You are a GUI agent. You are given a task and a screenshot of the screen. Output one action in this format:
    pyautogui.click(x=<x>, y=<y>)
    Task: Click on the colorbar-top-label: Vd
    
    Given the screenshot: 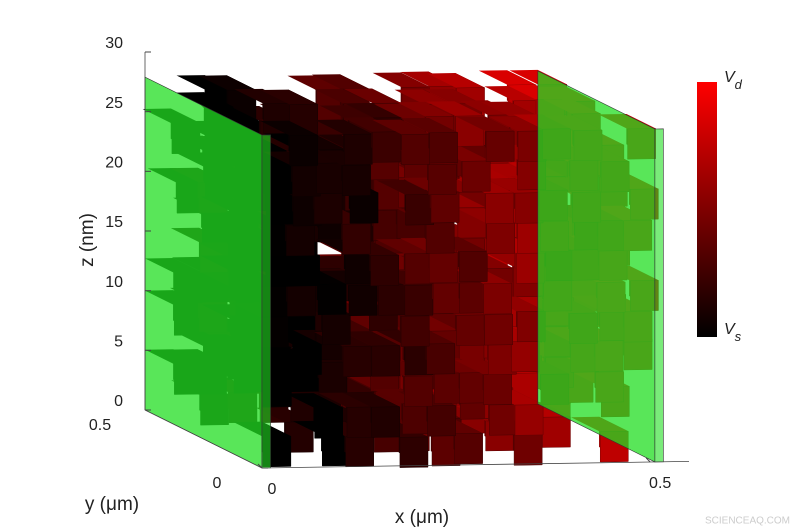 What is the action you would take?
    pyautogui.click(x=733, y=80)
    